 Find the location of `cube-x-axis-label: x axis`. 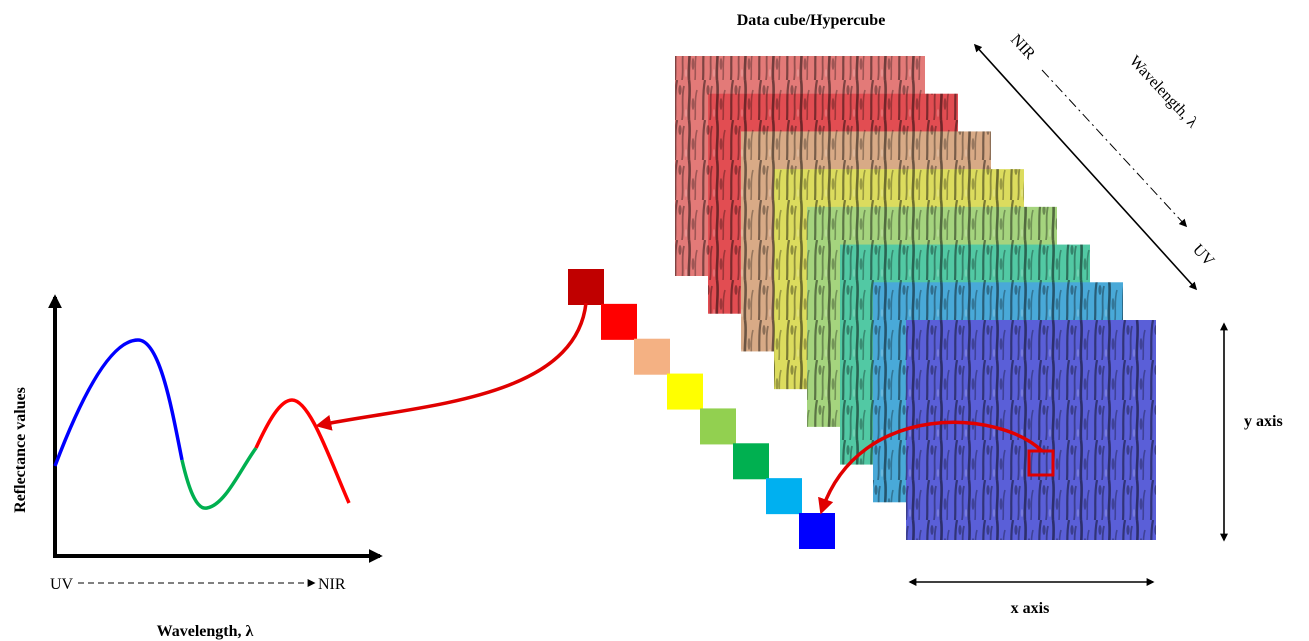

cube-x-axis-label: x axis is located at coordinates (1030, 608).